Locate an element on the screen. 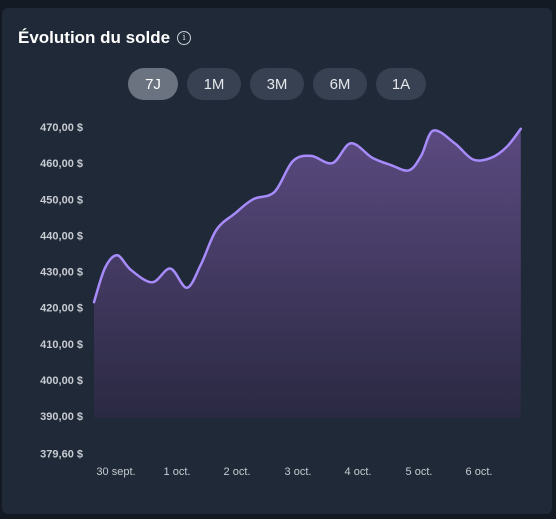 The height and width of the screenshot is (519, 556). card-title: Évolution du solde i is located at coordinates (105, 38).